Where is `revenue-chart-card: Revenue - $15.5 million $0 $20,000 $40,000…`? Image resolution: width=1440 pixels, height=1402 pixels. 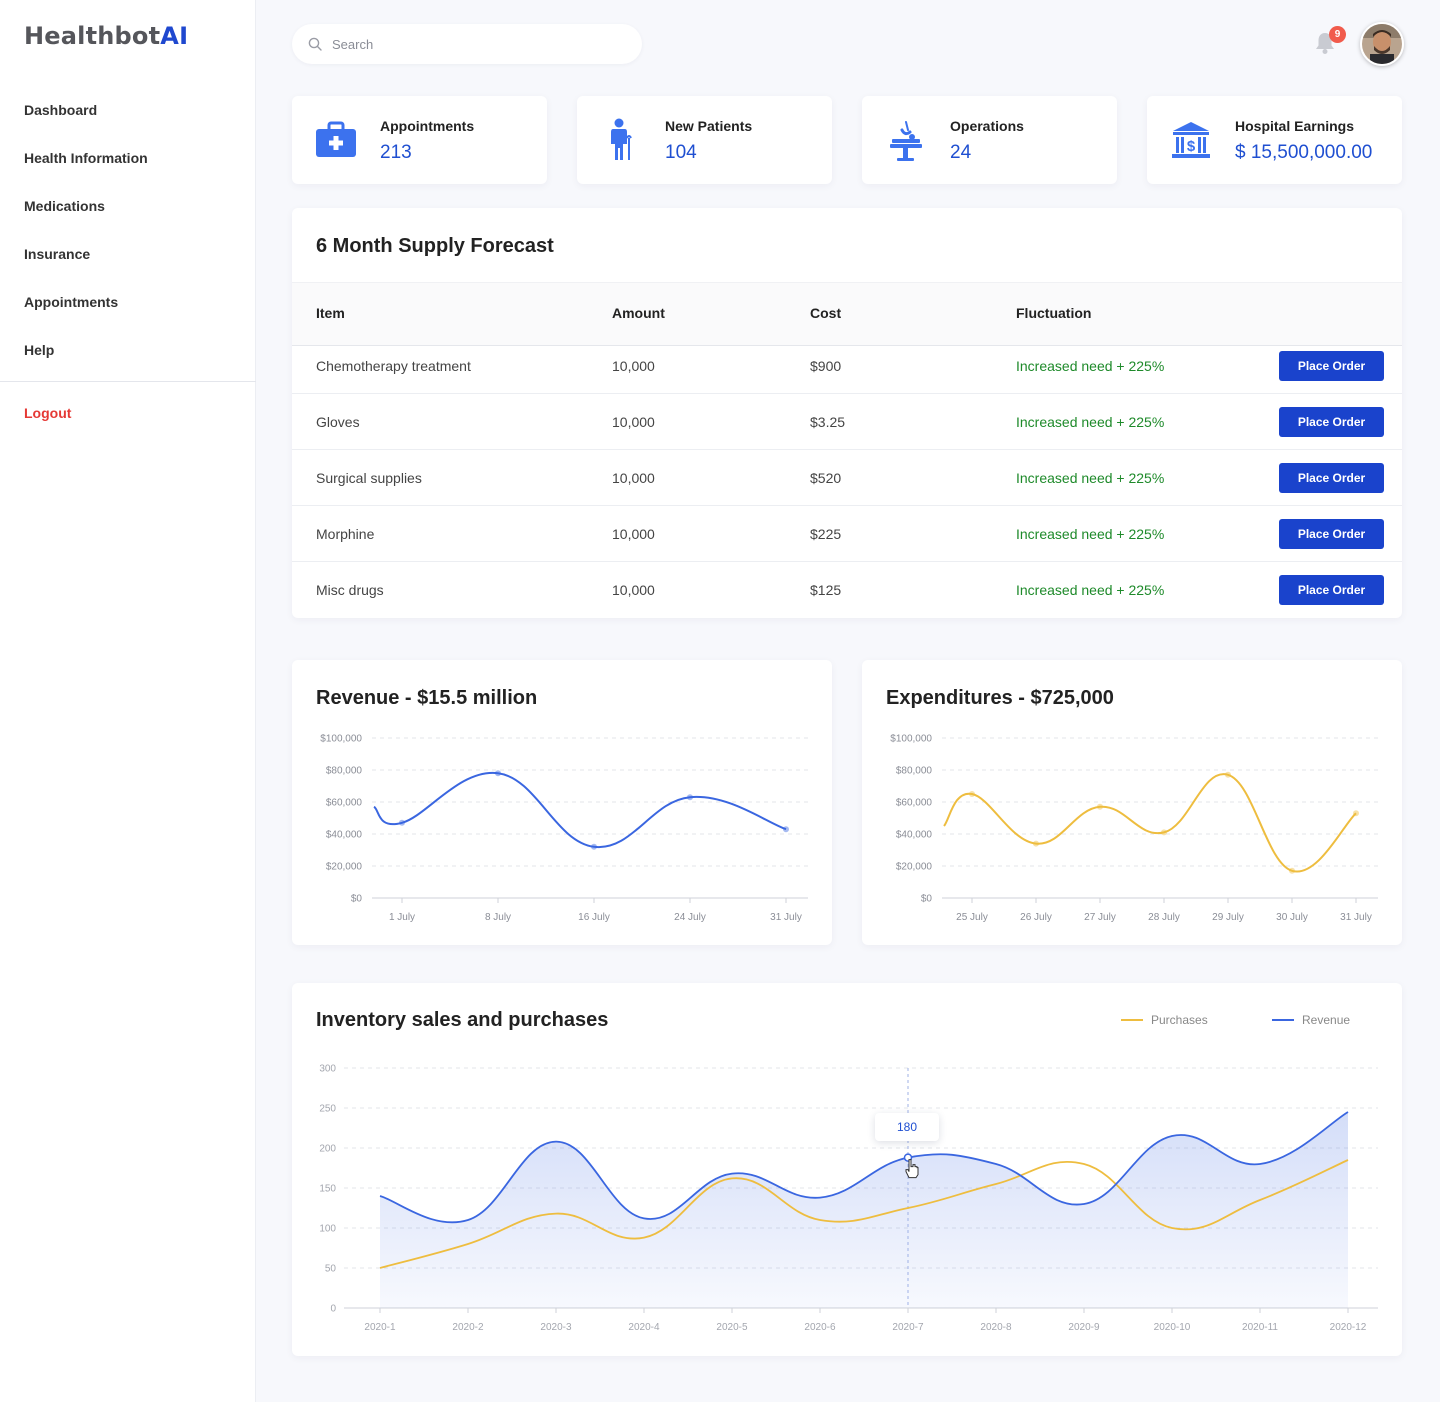 revenue-chart-card: Revenue - $15.5 million $0 $20,000 $40,000… is located at coordinates (562, 802).